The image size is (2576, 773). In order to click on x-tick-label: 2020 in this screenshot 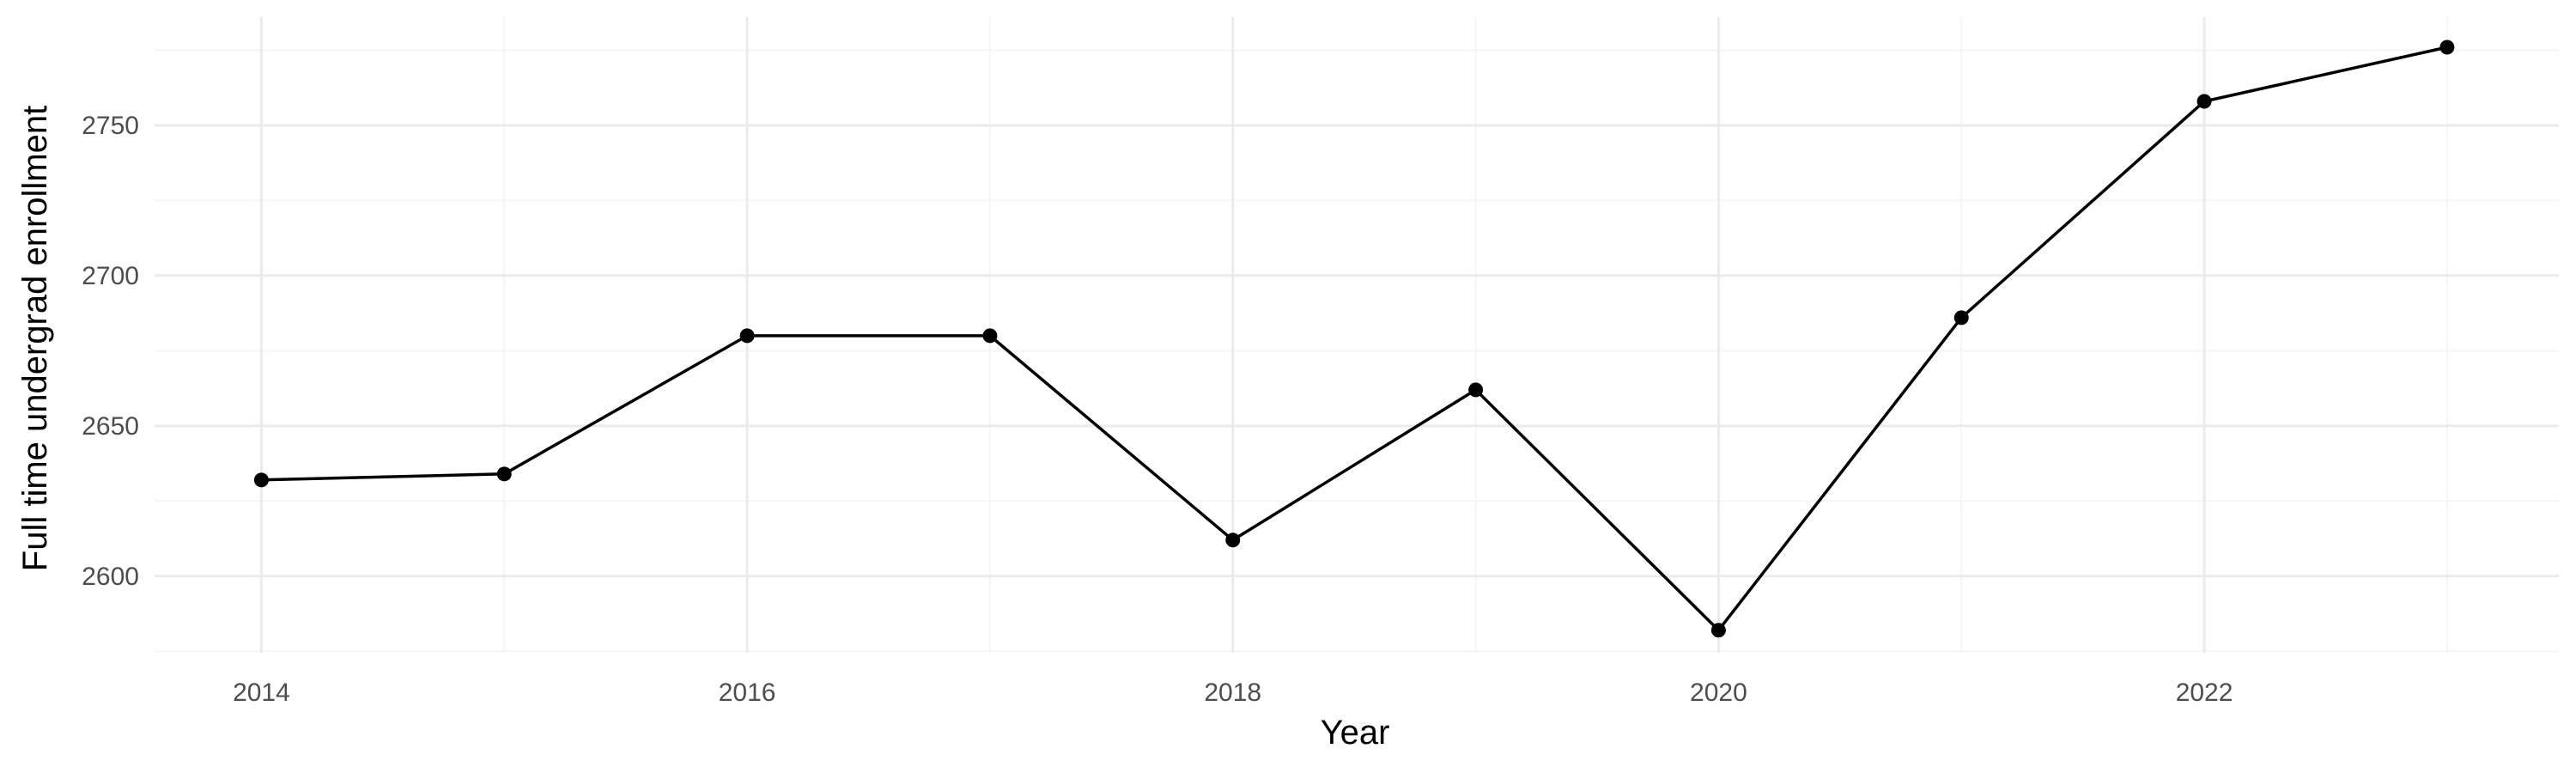, I will do `click(1718, 693)`.